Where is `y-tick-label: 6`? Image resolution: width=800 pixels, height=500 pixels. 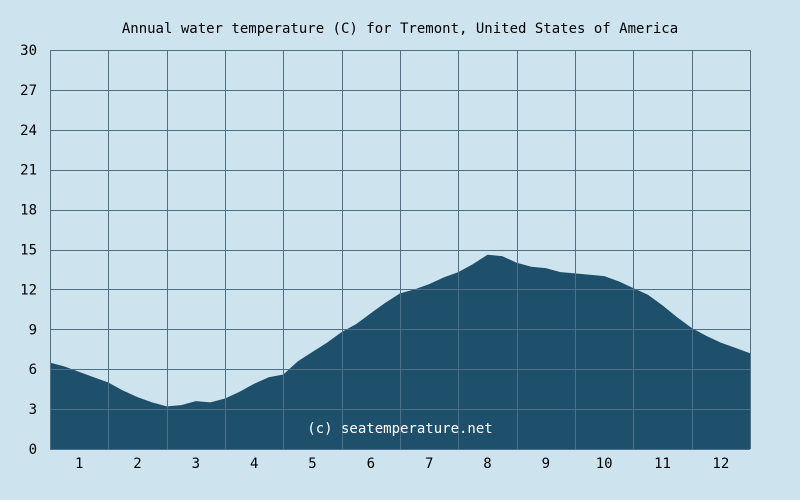
y-tick-label: 6 is located at coordinates (33, 370).